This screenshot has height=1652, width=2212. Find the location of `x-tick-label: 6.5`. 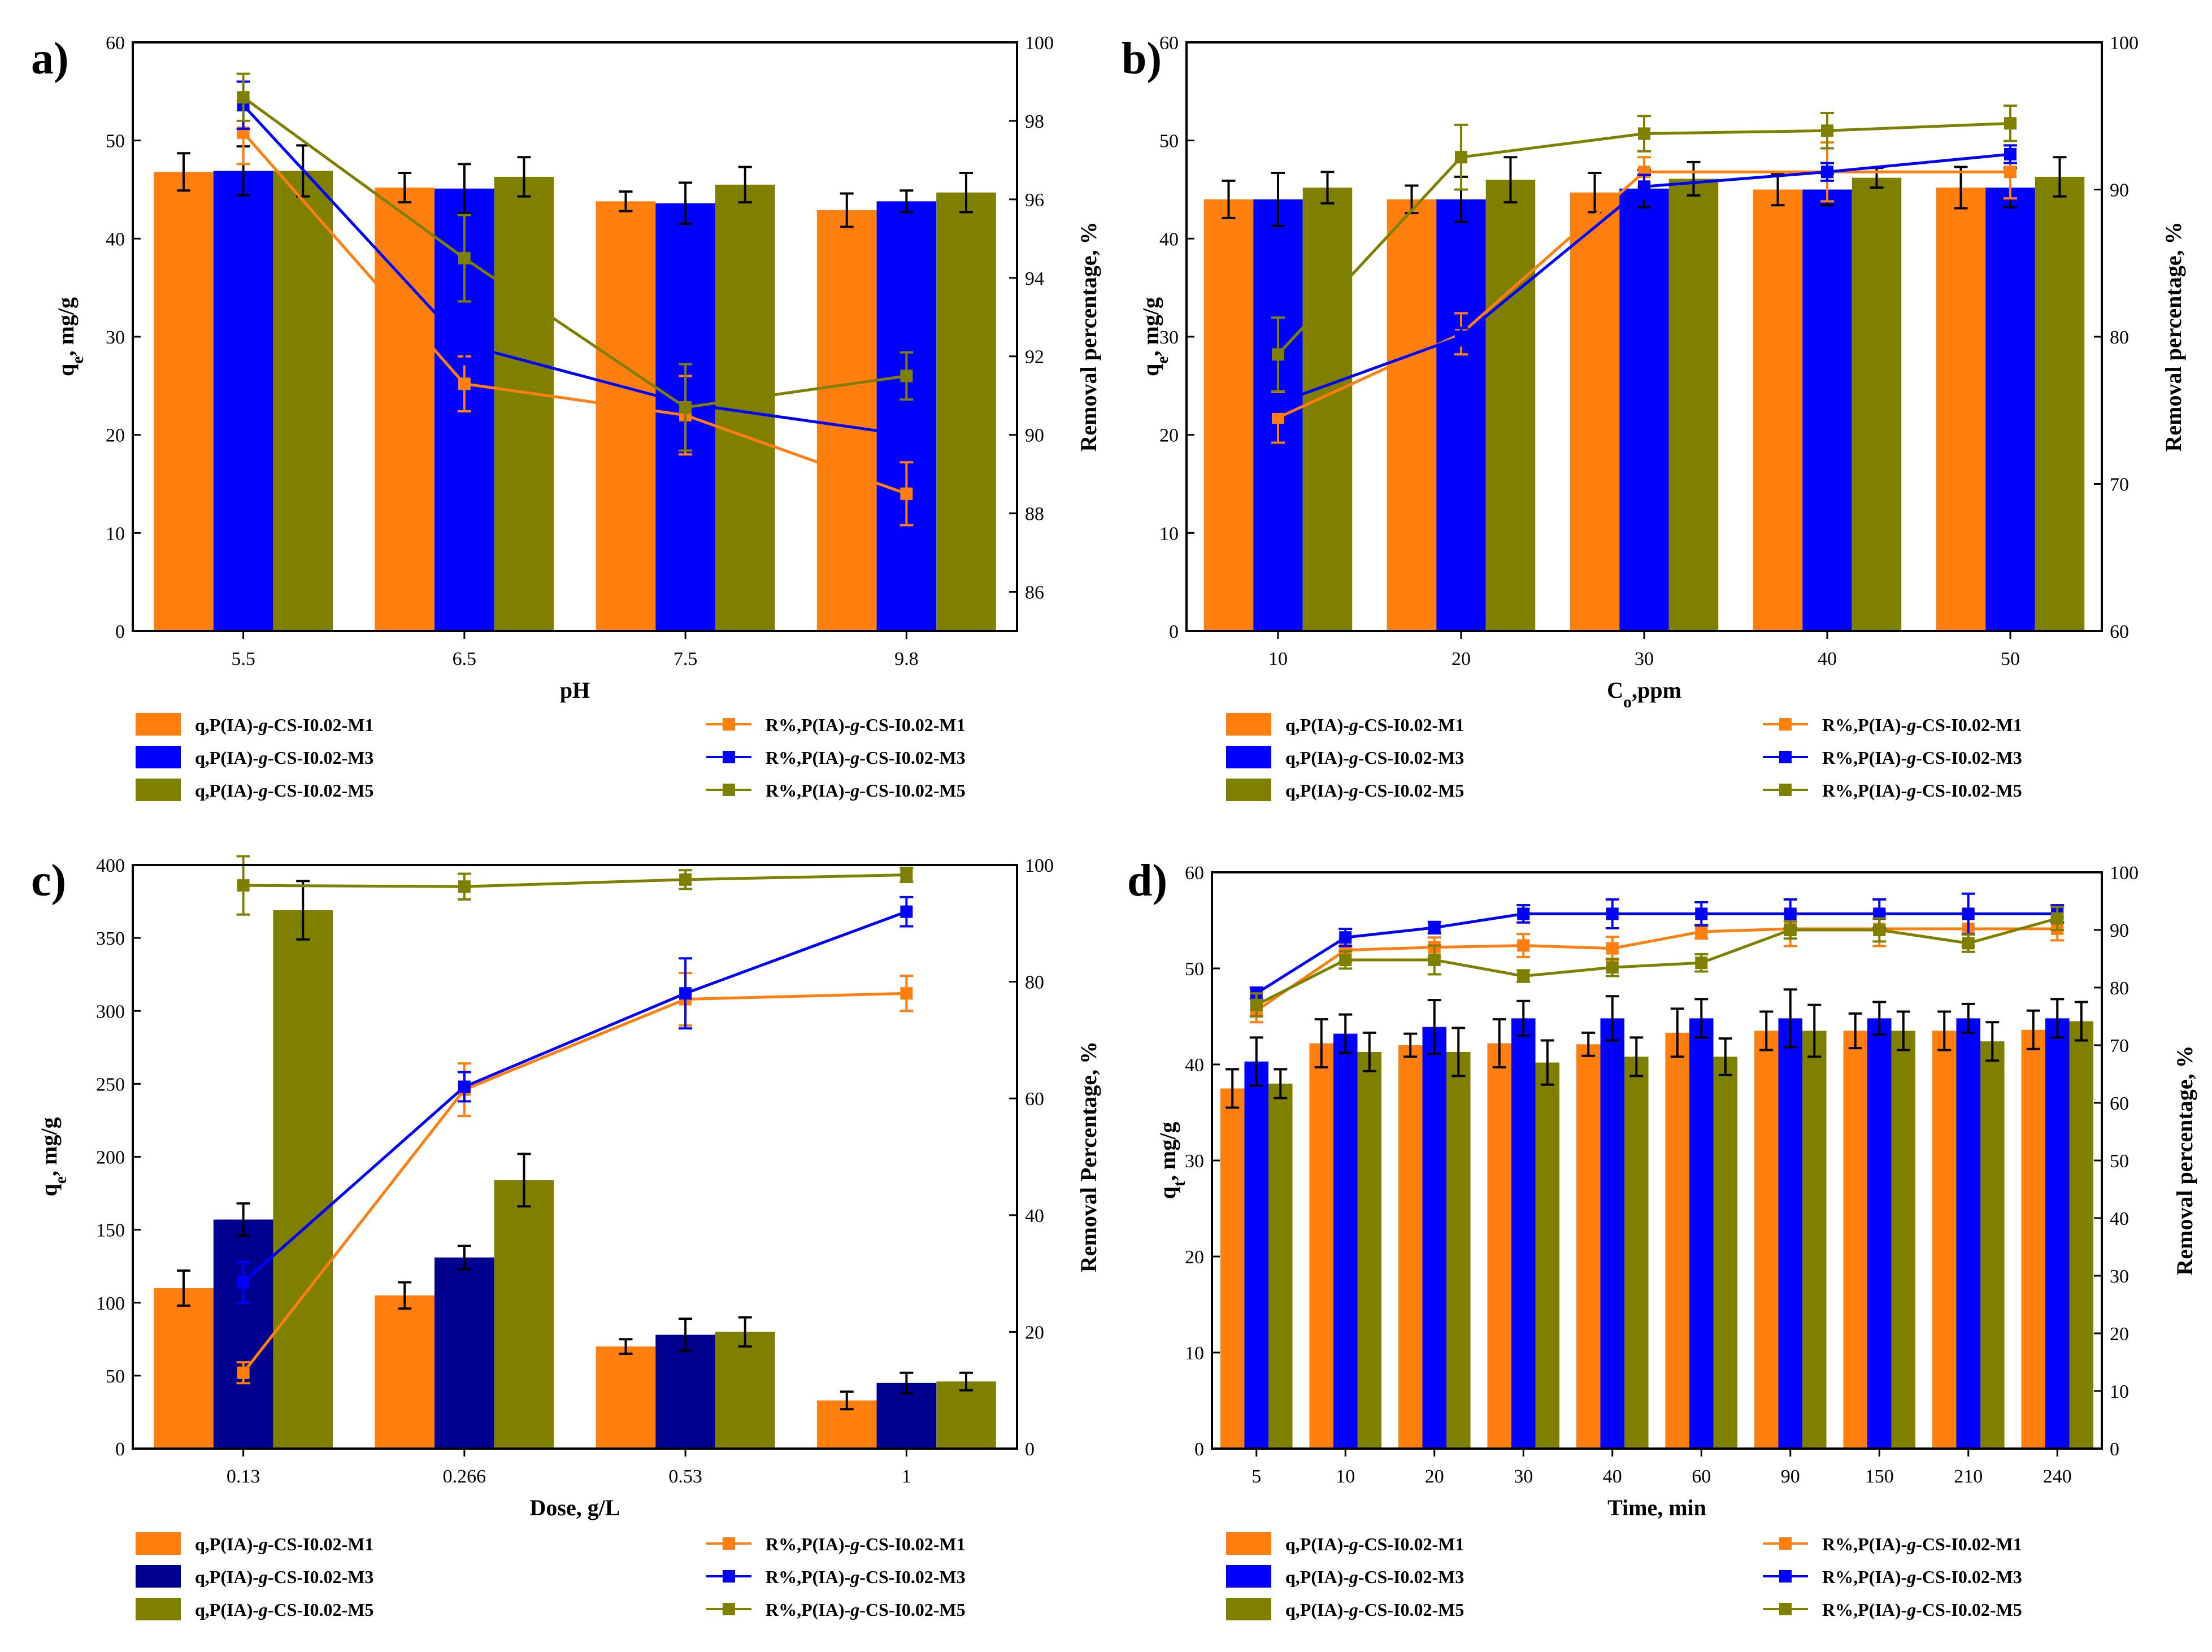

x-tick-label: 6.5 is located at coordinates (465, 659).